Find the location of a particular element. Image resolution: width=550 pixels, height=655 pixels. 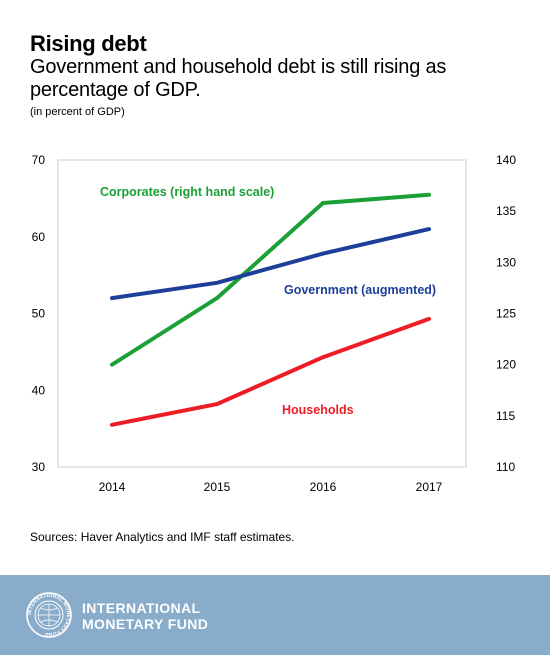

series-label-2: Government (augmented) is located at coordinates (360, 290).